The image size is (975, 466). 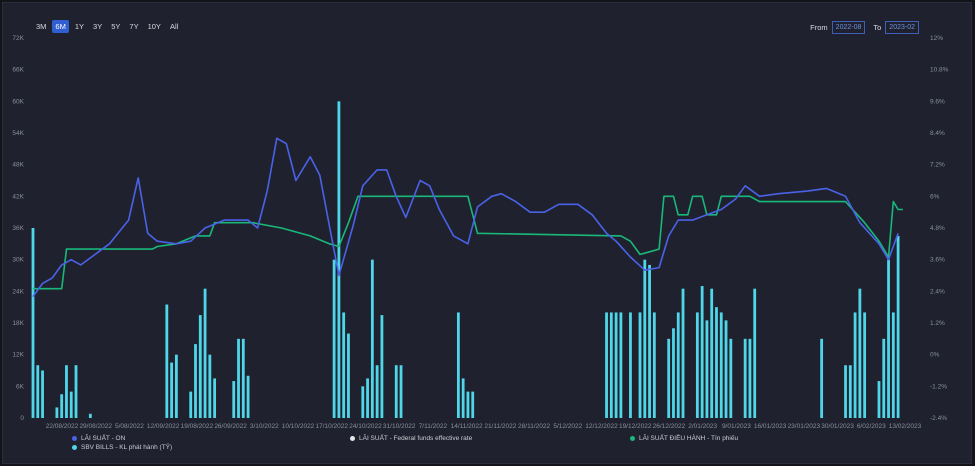 What do you see at coordinates (702, 426) in the screenshot?
I see `x-axis-tick: 2/01/2023` at bounding box center [702, 426].